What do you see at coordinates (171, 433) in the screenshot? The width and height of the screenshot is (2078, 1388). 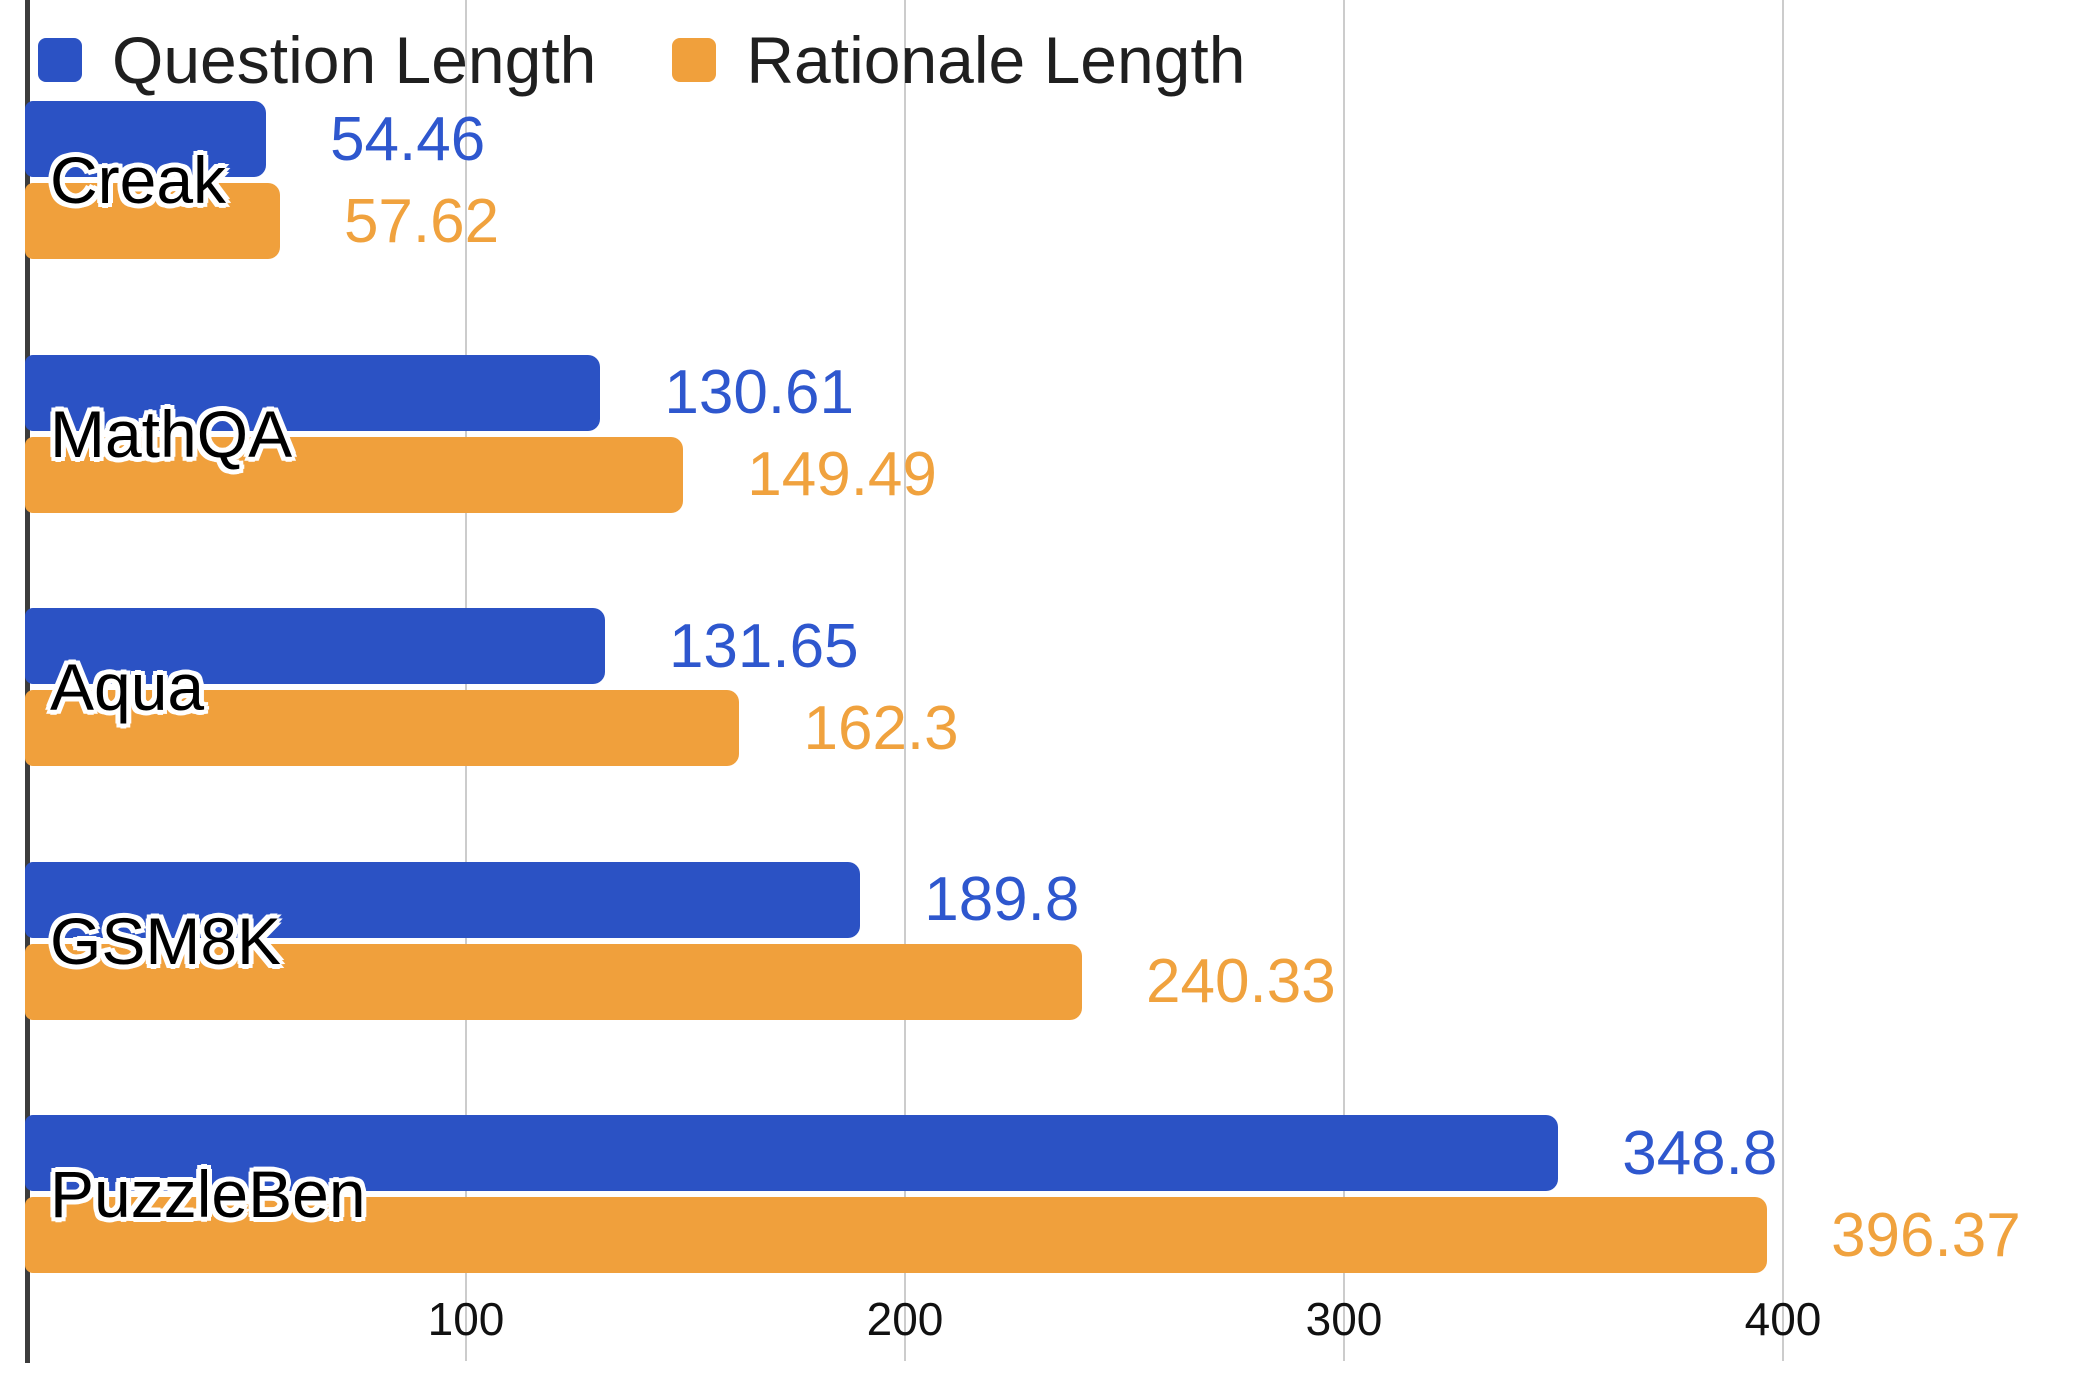 I see `category-label-mathqa: MathQA` at bounding box center [171, 433].